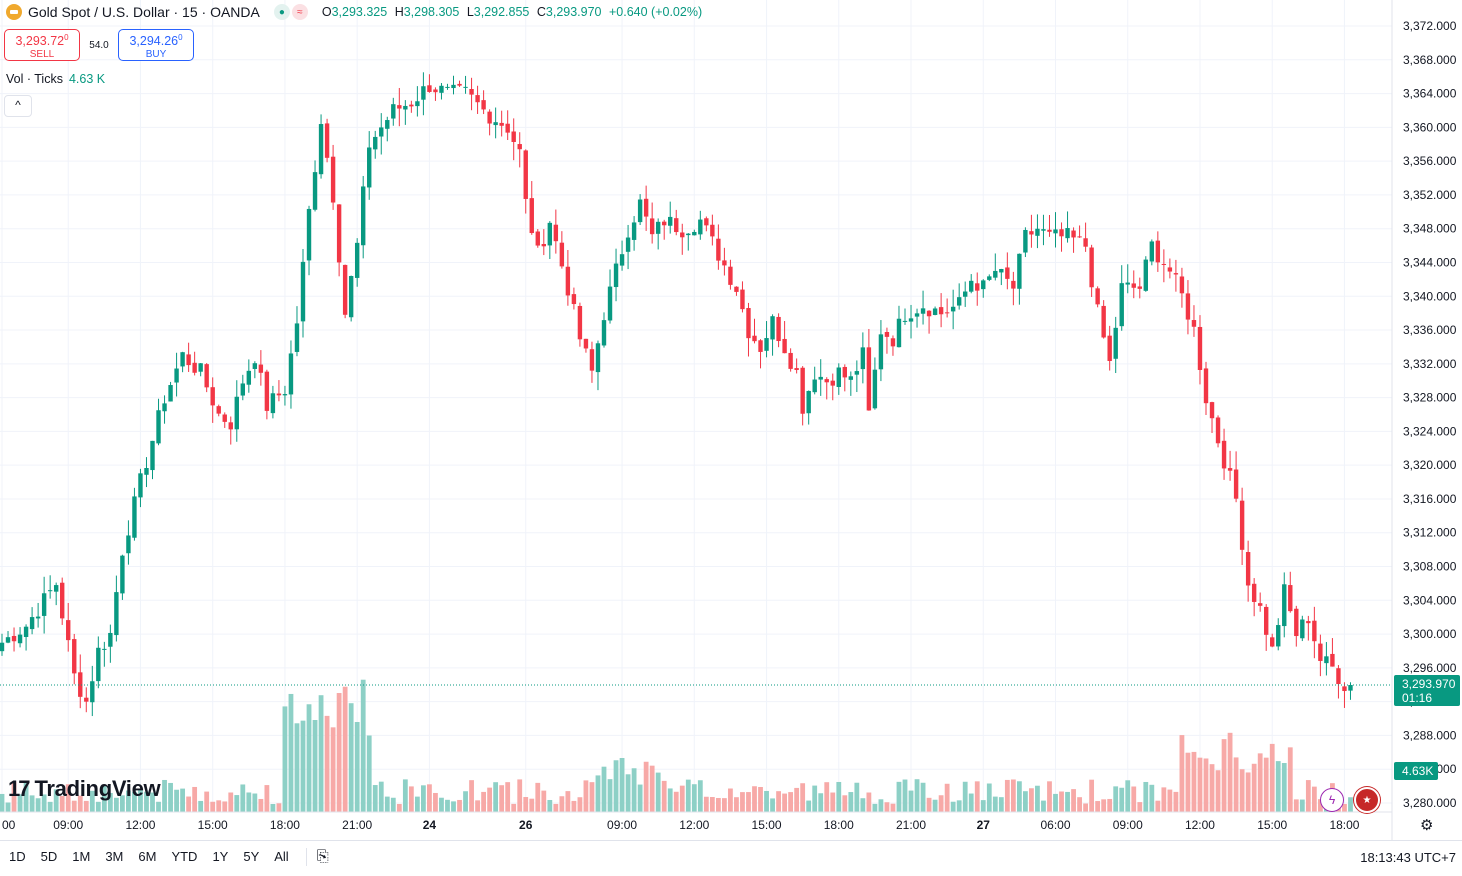  What do you see at coordinates (655, 12) in the screenshot?
I see `change-value: +0.640 (+0.02%)` at bounding box center [655, 12].